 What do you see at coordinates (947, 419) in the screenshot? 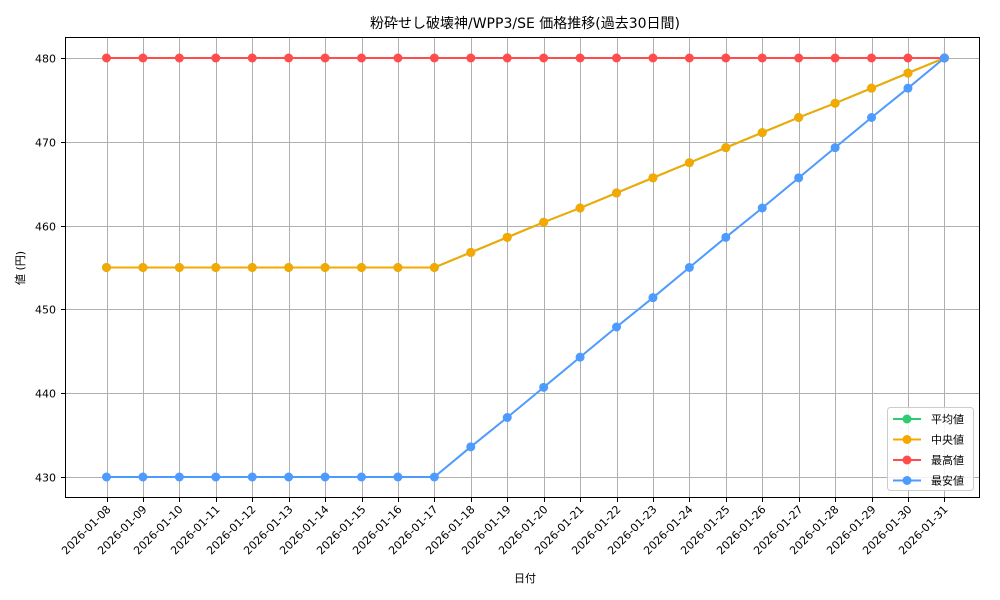
I see `legend-label: 平均値` at bounding box center [947, 419].